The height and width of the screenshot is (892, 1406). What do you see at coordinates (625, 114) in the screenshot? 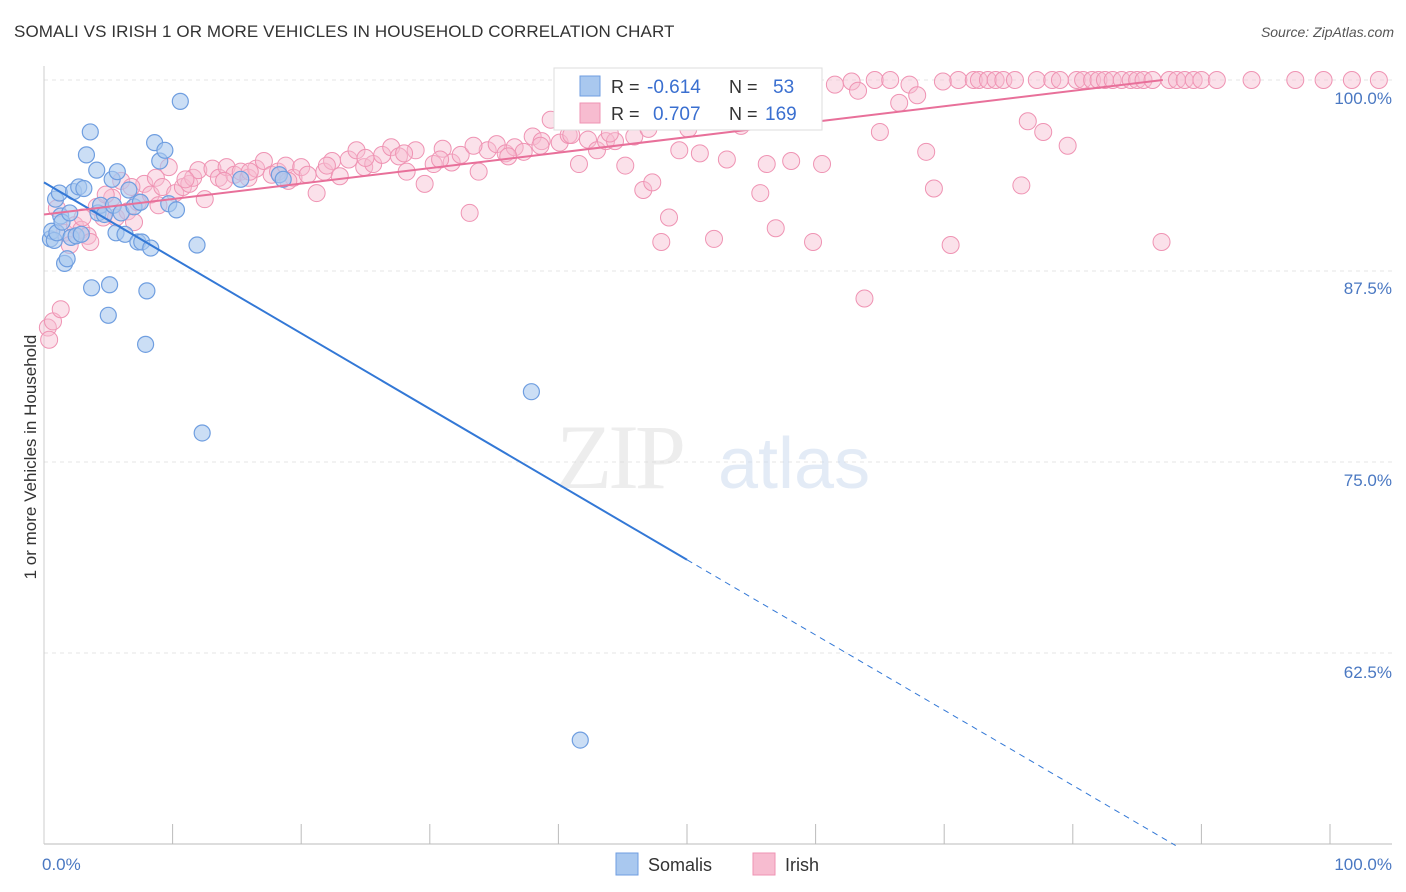
I see `irish-r-label: R =` at bounding box center [625, 114].